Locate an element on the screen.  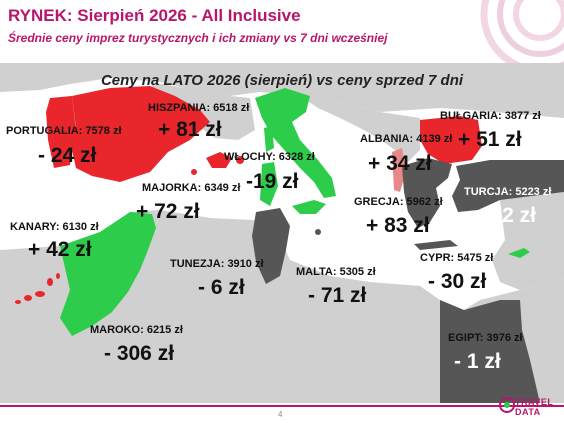
bulgaria-shape is located at coordinates (451, 140).